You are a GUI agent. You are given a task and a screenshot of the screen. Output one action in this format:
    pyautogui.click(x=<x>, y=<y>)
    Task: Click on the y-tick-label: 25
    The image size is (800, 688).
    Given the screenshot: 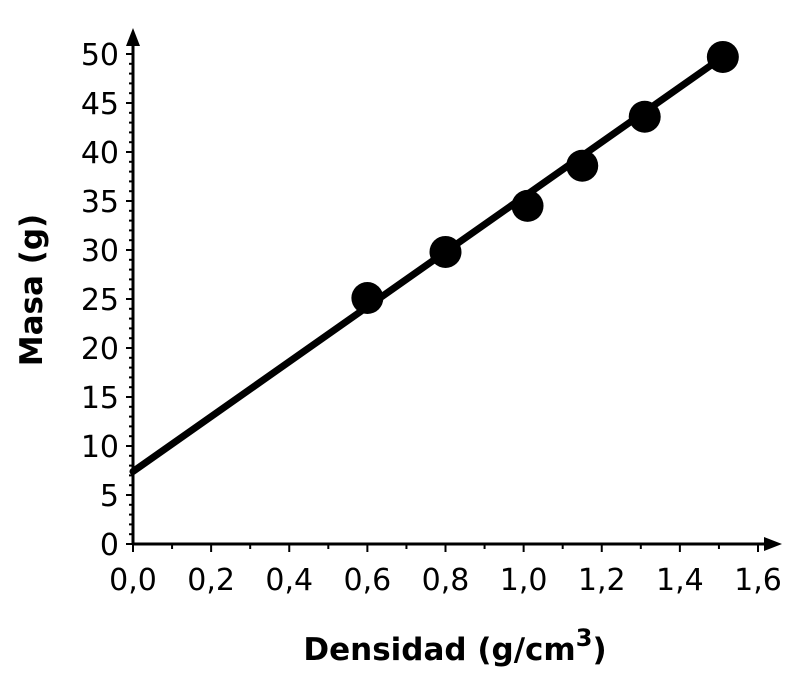 What is the action you would take?
    pyautogui.click(x=100, y=300)
    